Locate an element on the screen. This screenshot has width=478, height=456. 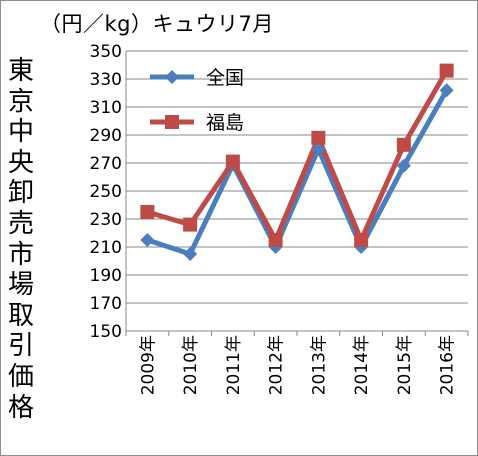
point-福島-2013年 is located at coordinates (318, 137).